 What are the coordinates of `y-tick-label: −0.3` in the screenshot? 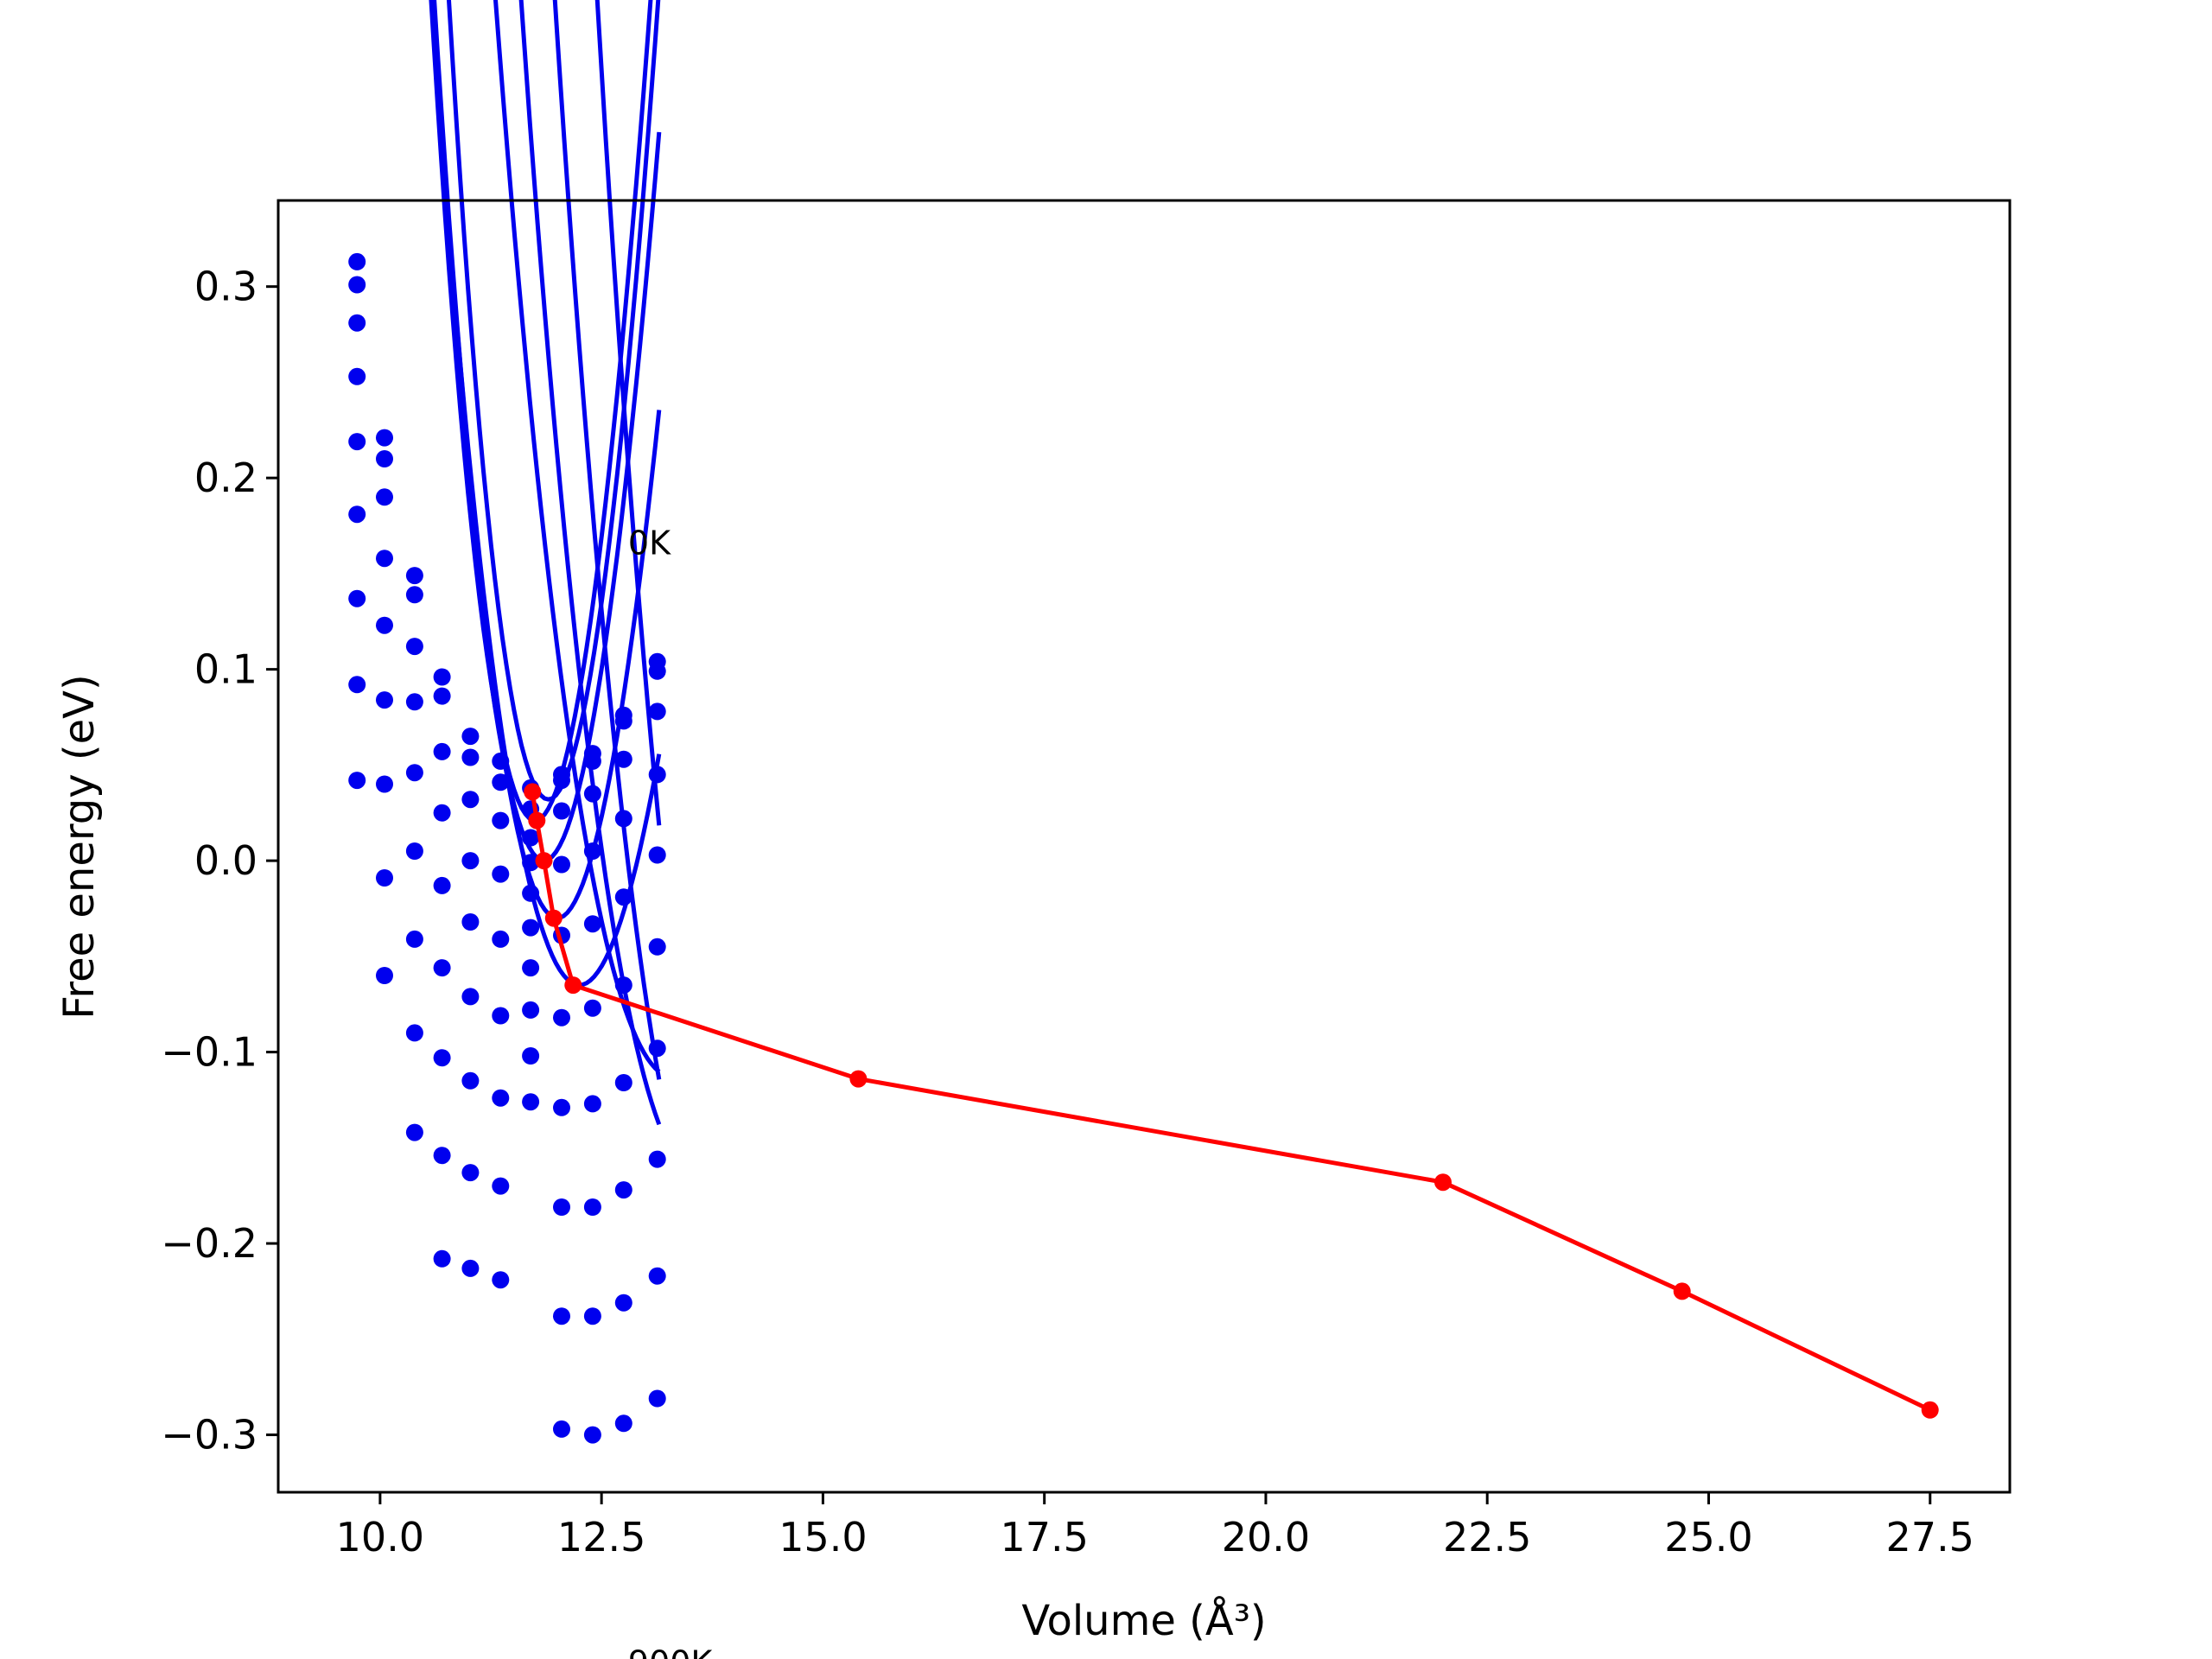 It's located at (209, 1435).